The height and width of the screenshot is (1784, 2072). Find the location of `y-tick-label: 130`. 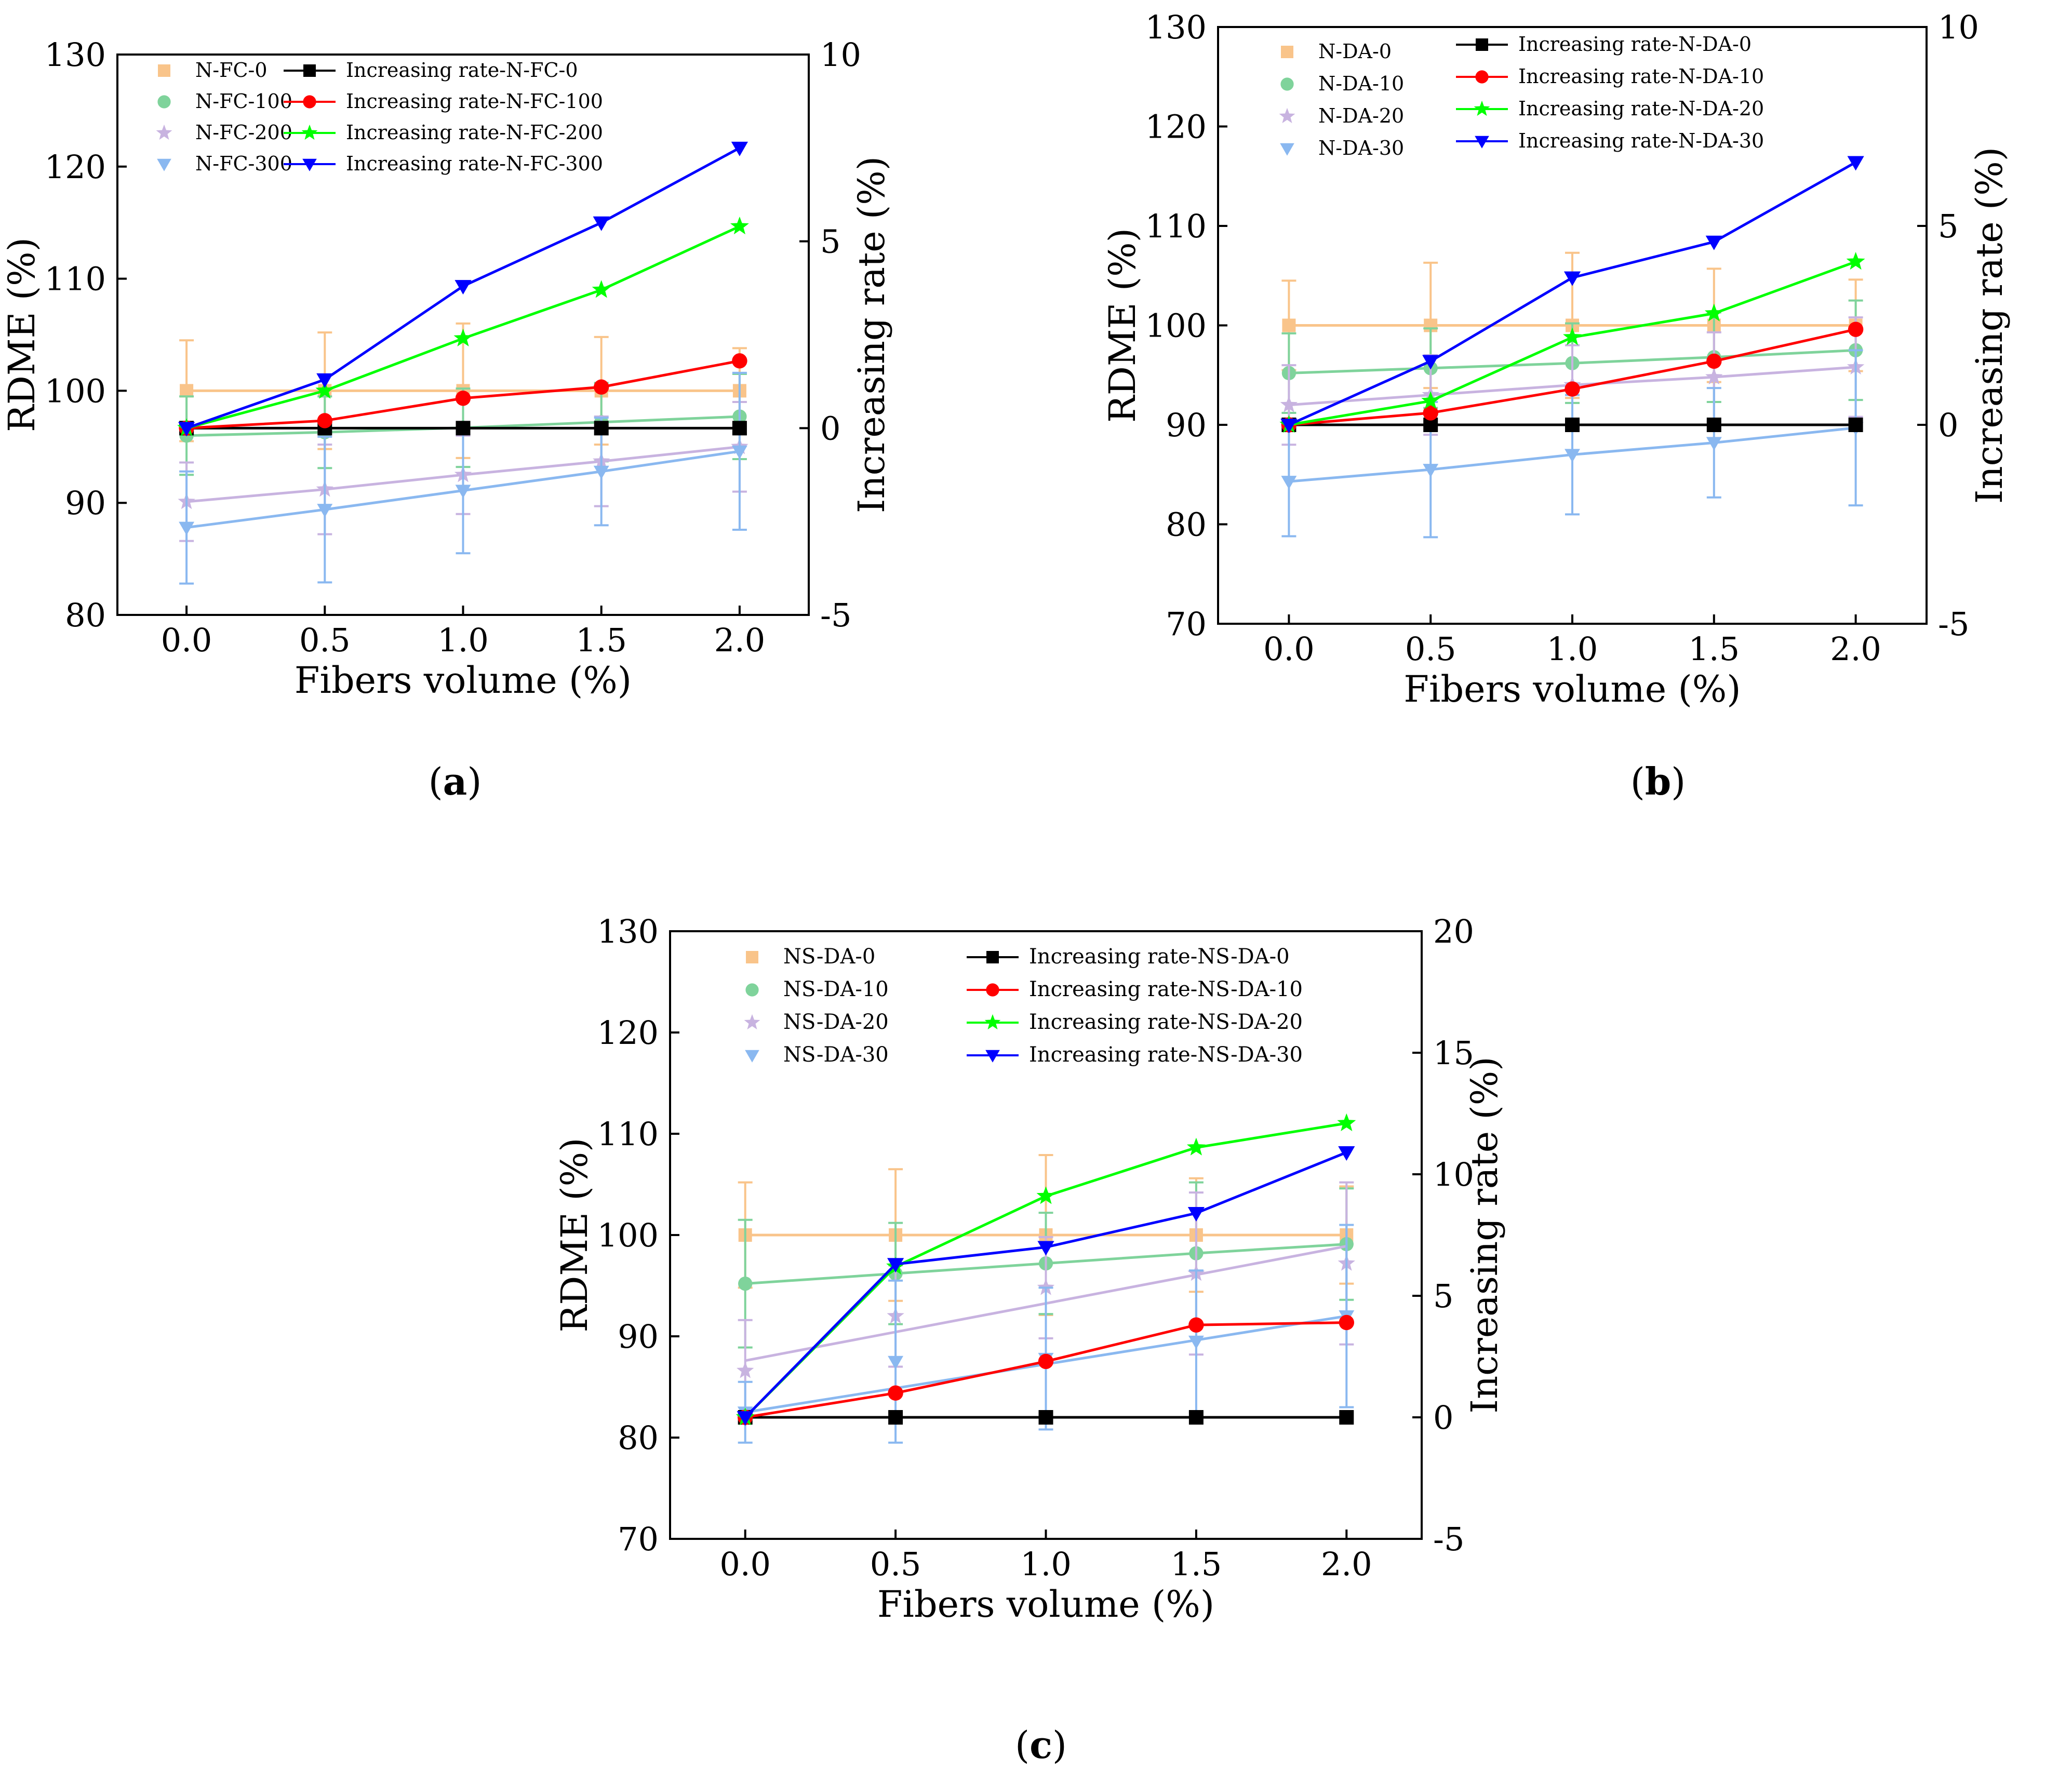

y-tick-label: 130 is located at coordinates (75, 55).